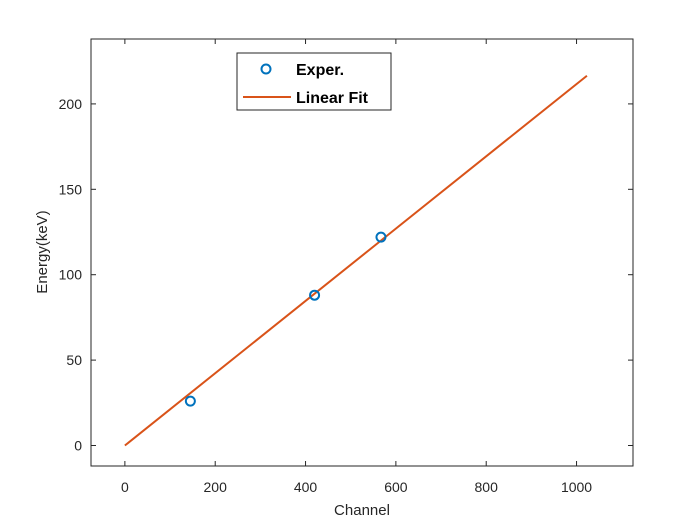 The height and width of the screenshot is (530, 700). Describe the element at coordinates (125, 487) in the screenshot. I see `x-tick-label: 0` at that location.